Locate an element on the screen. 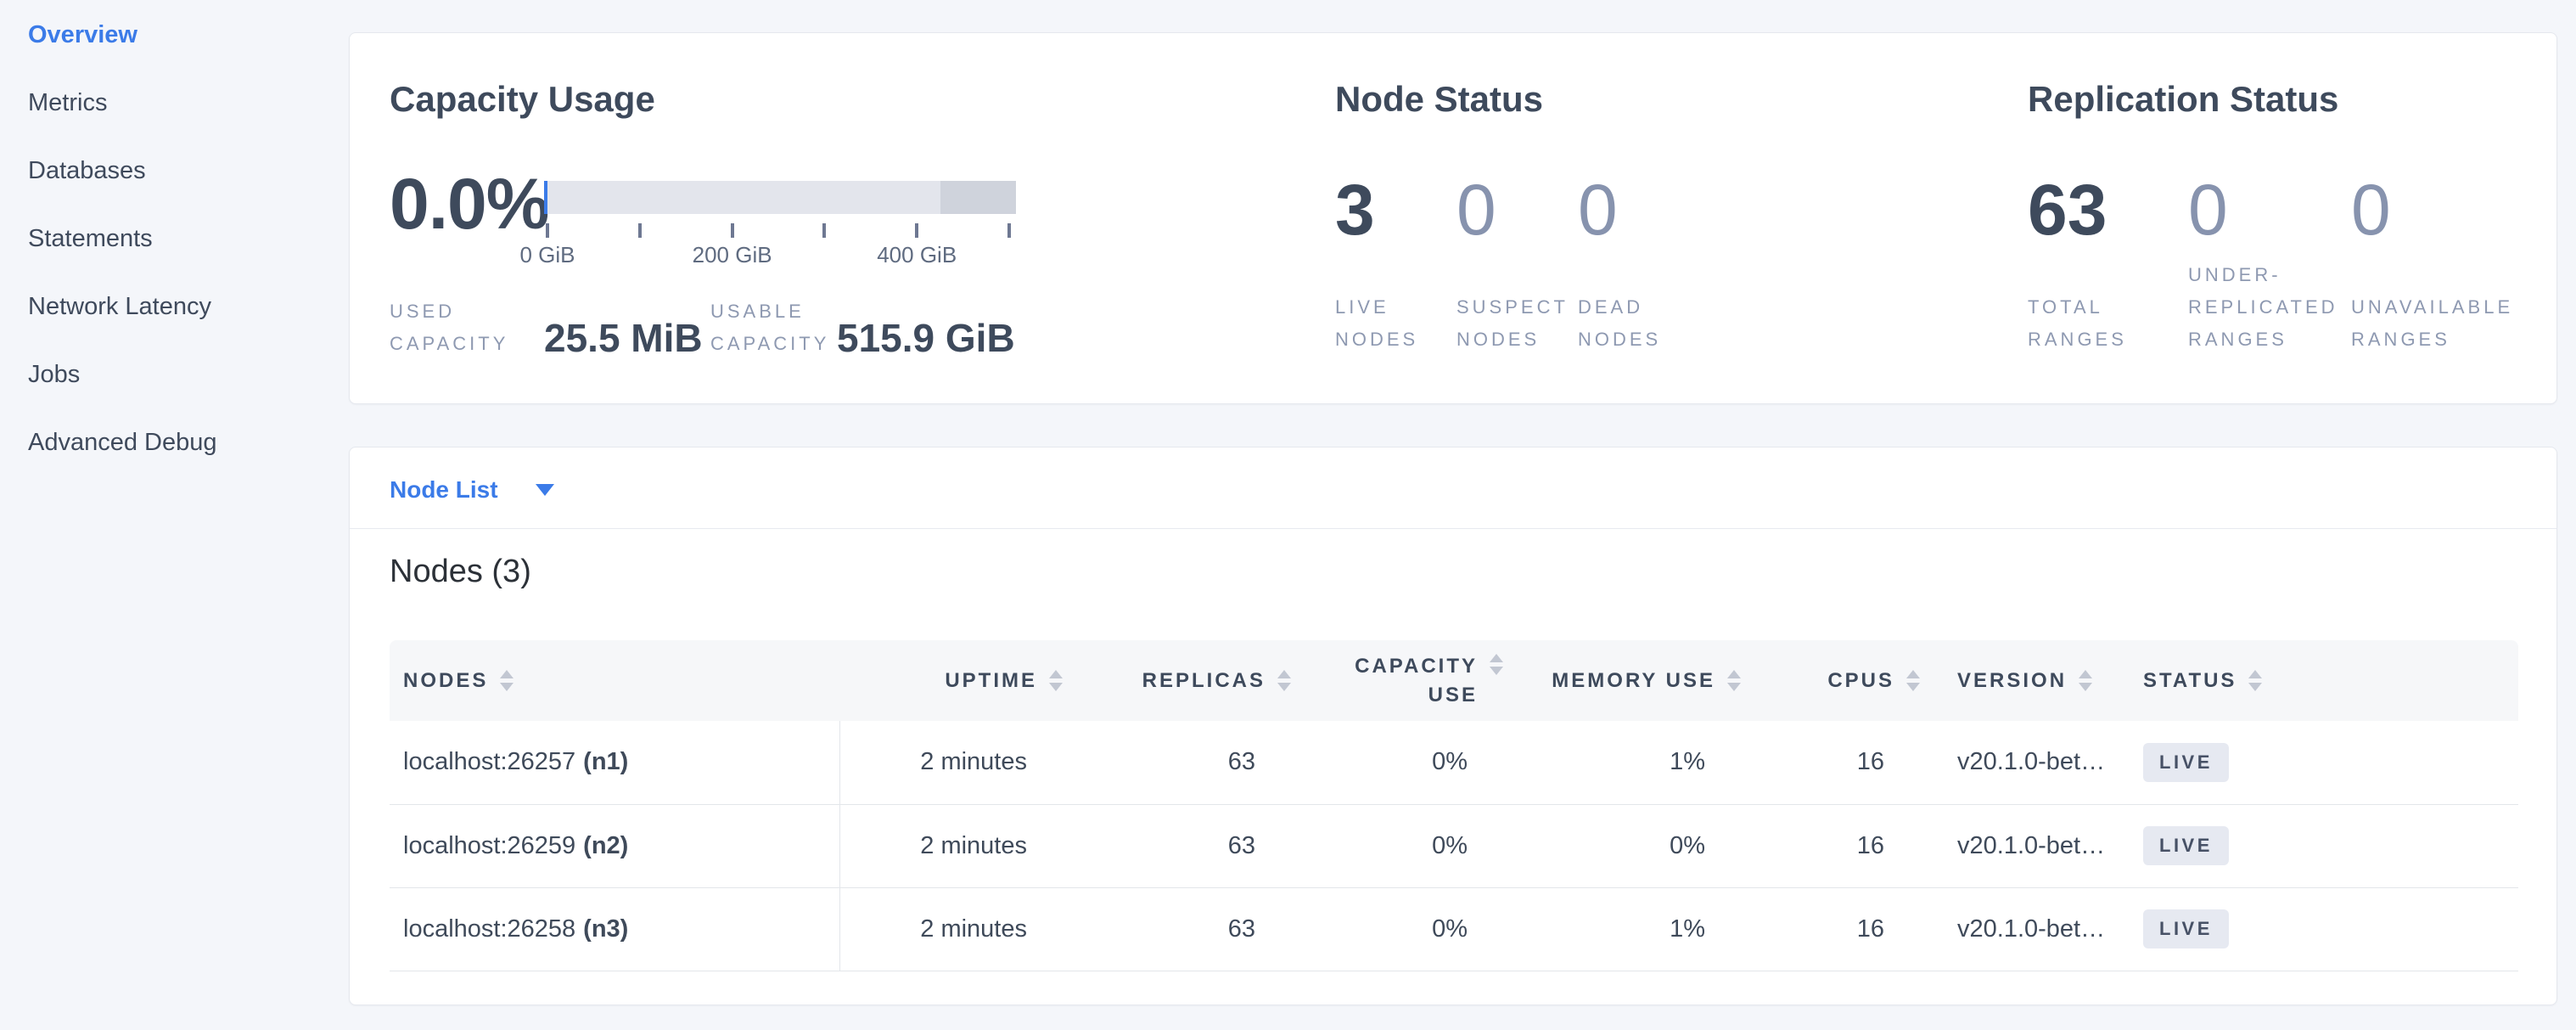 The width and height of the screenshot is (2576, 1030). dead-nodes-stat: 0 DEAD NODES is located at coordinates (1637, 263).